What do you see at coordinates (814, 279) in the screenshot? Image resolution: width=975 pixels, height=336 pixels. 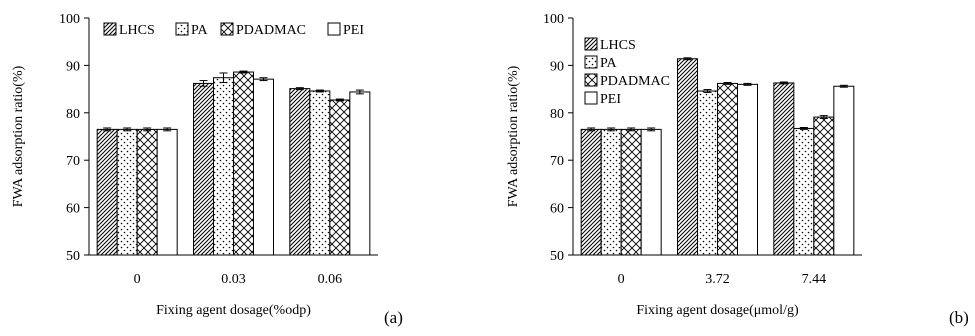 I see `x-tick-label: 7.44` at bounding box center [814, 279].